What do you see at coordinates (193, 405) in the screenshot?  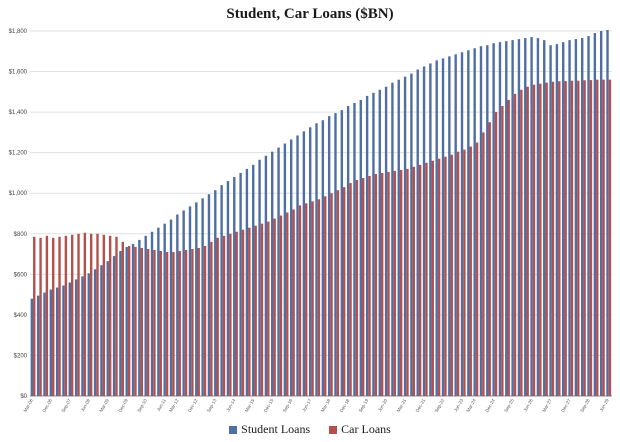 I see `x-tick-label: Dec-12` at bounding box center [193, 405].